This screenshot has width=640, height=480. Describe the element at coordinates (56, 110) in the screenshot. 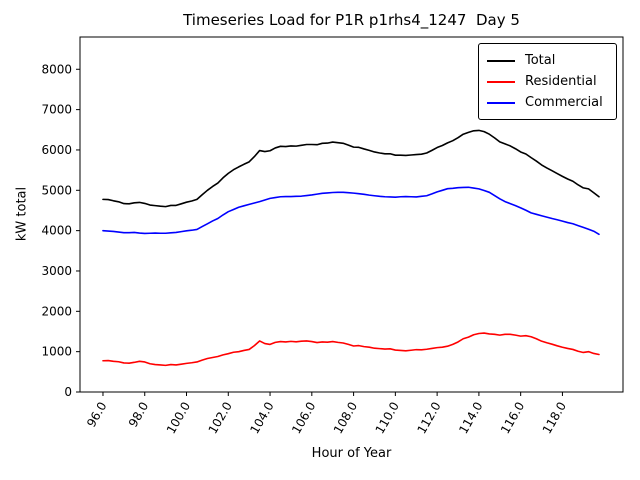

I see `y-tick-label: 7000` at that location.